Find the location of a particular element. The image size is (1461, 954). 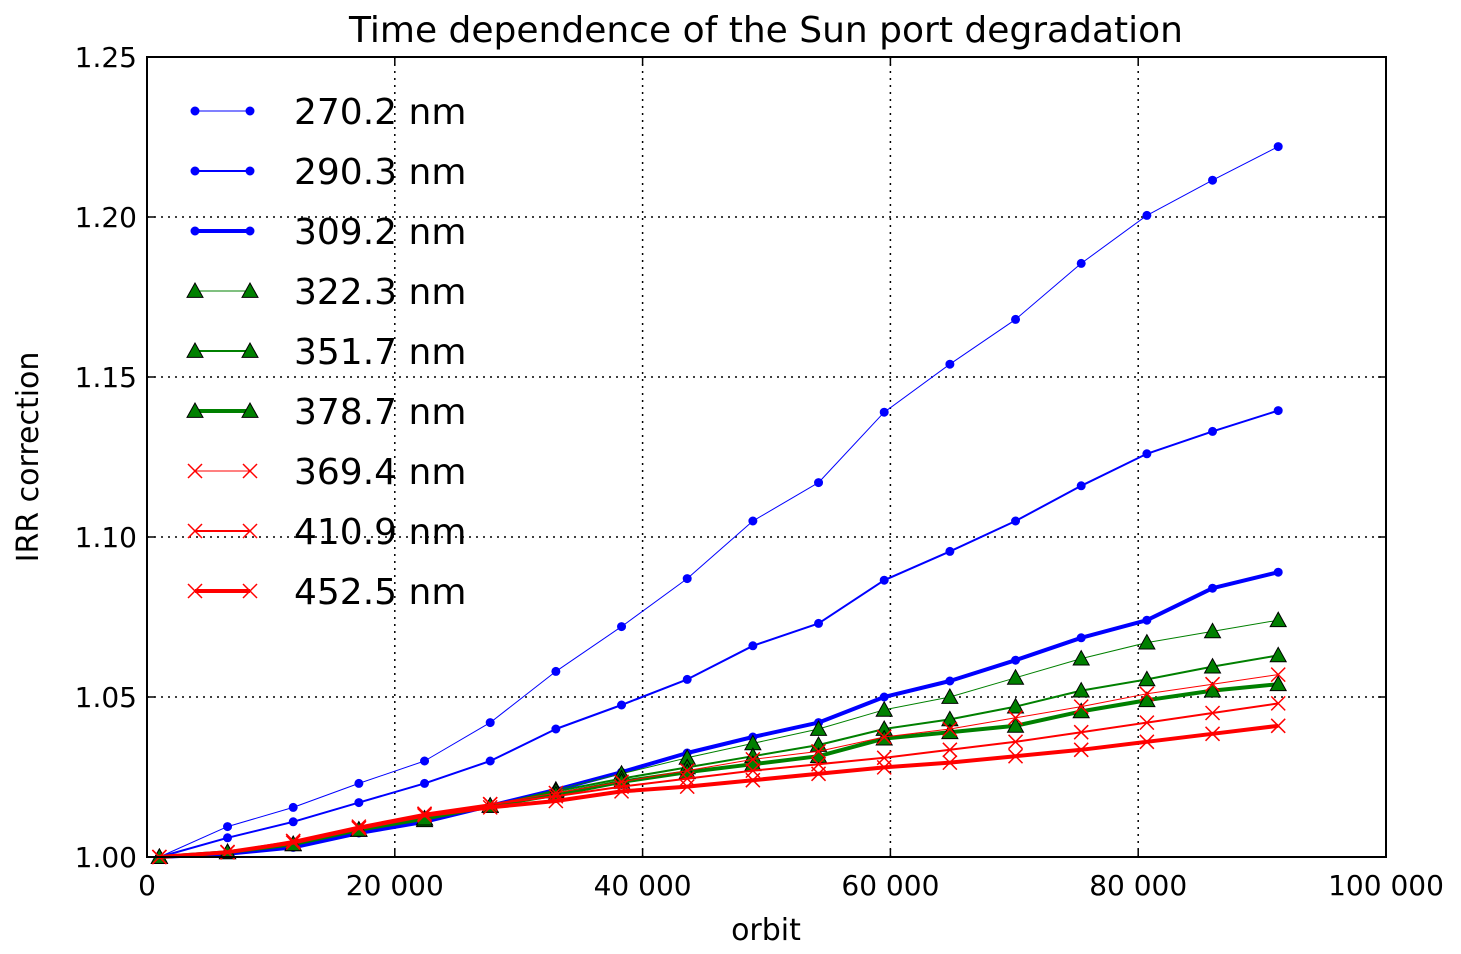

legend-entry: 290.3 nm is located at coordinates (328, 172).